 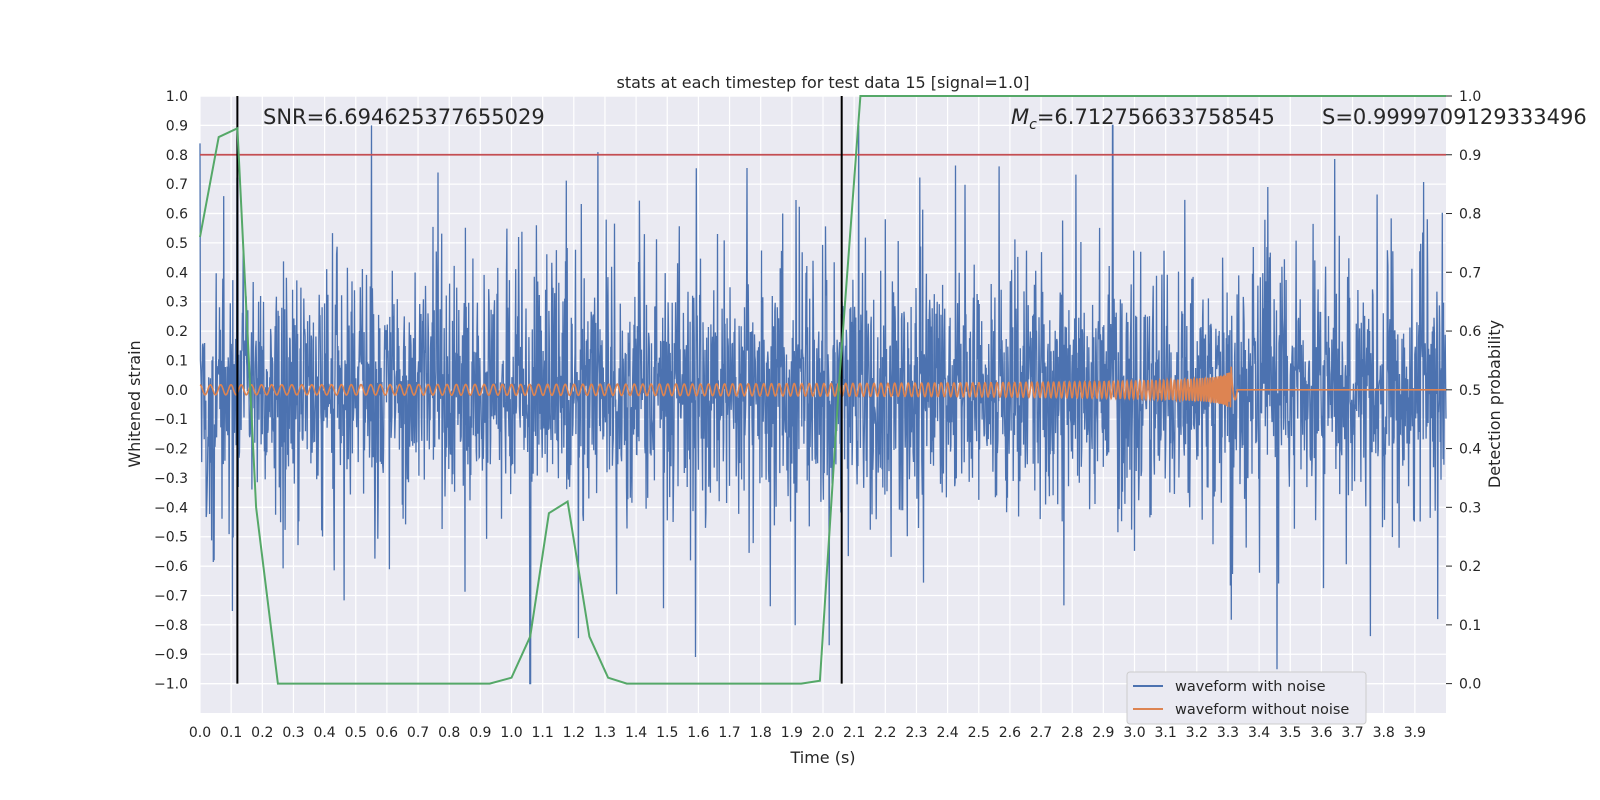 What do you see at coordinates (792, 733) in the screenshot?
I see `x-tick-label: 1.9` at bounding box center [792, 733].